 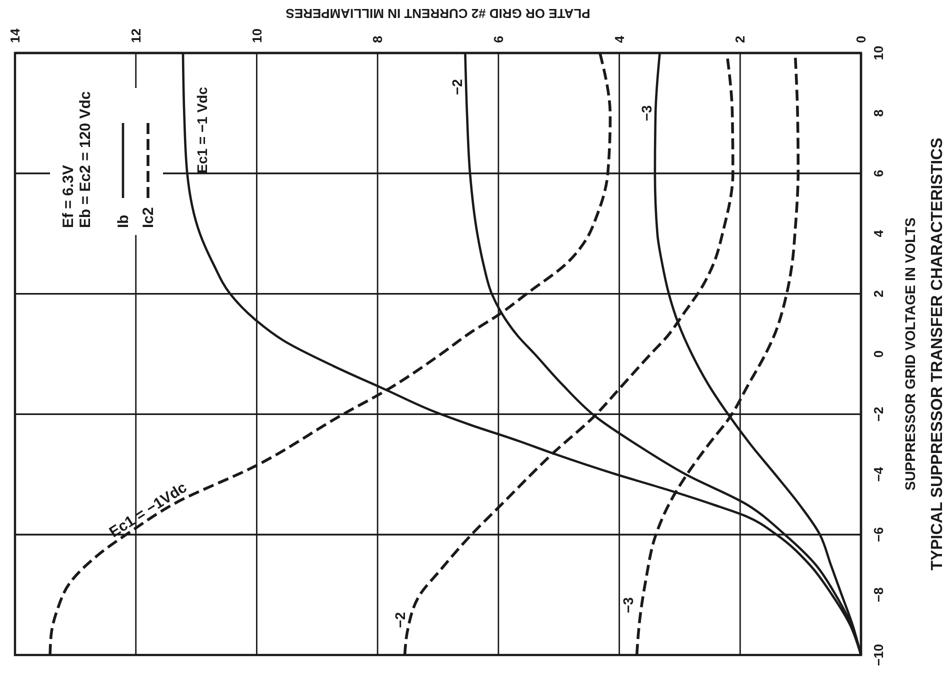 What do you see at coordinates (148, 217) in the screenshot?
I see `annotation: Ic2` at bounding box center [148, 217].